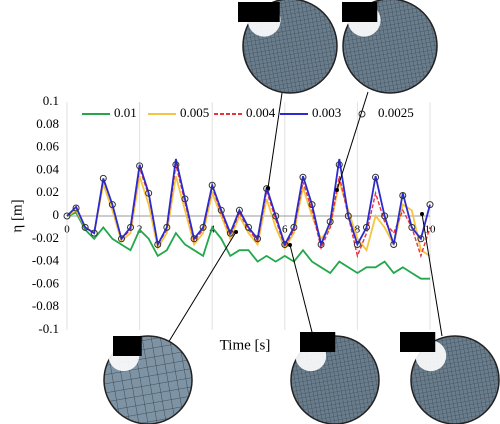 The width and height of the screenshot is (500, 424). What do you see at coordinates (245, 345) in the screenshot?
I see `x-axis-label: Time [s]` at bounding box center [245, 345].